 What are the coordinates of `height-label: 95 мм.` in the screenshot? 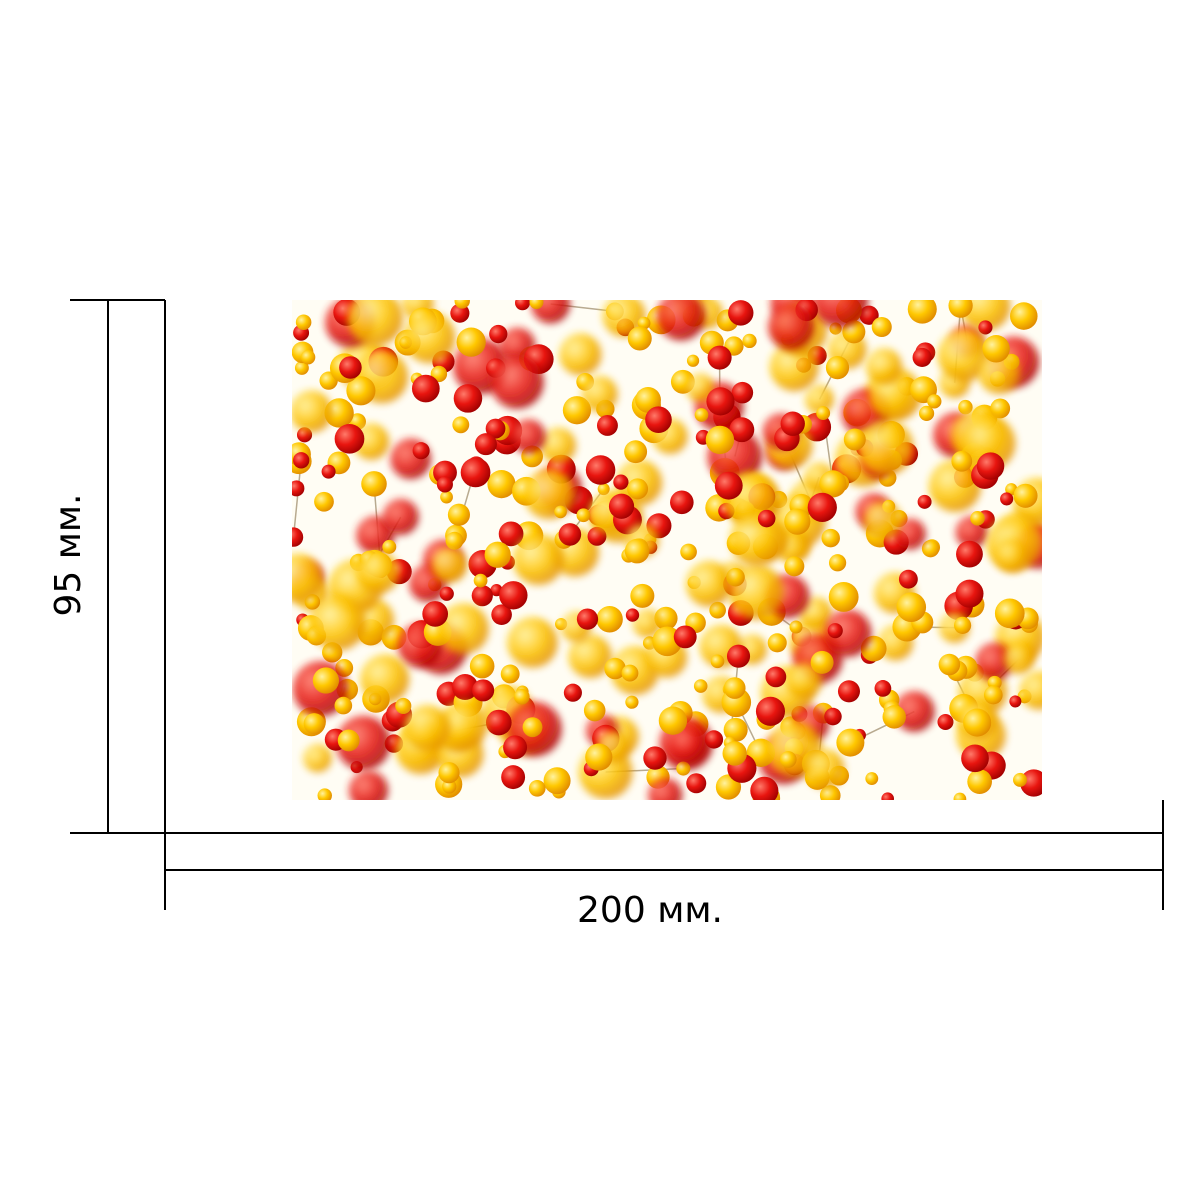 It's located at (68, 554).